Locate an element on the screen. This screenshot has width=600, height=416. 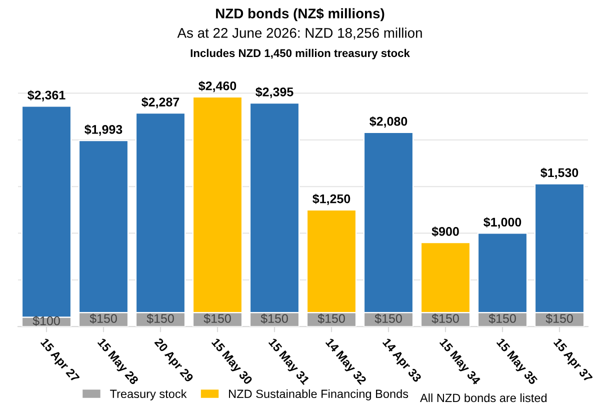
x-tick-label: 14 Apr 33 is located at coordinates (401, 361).